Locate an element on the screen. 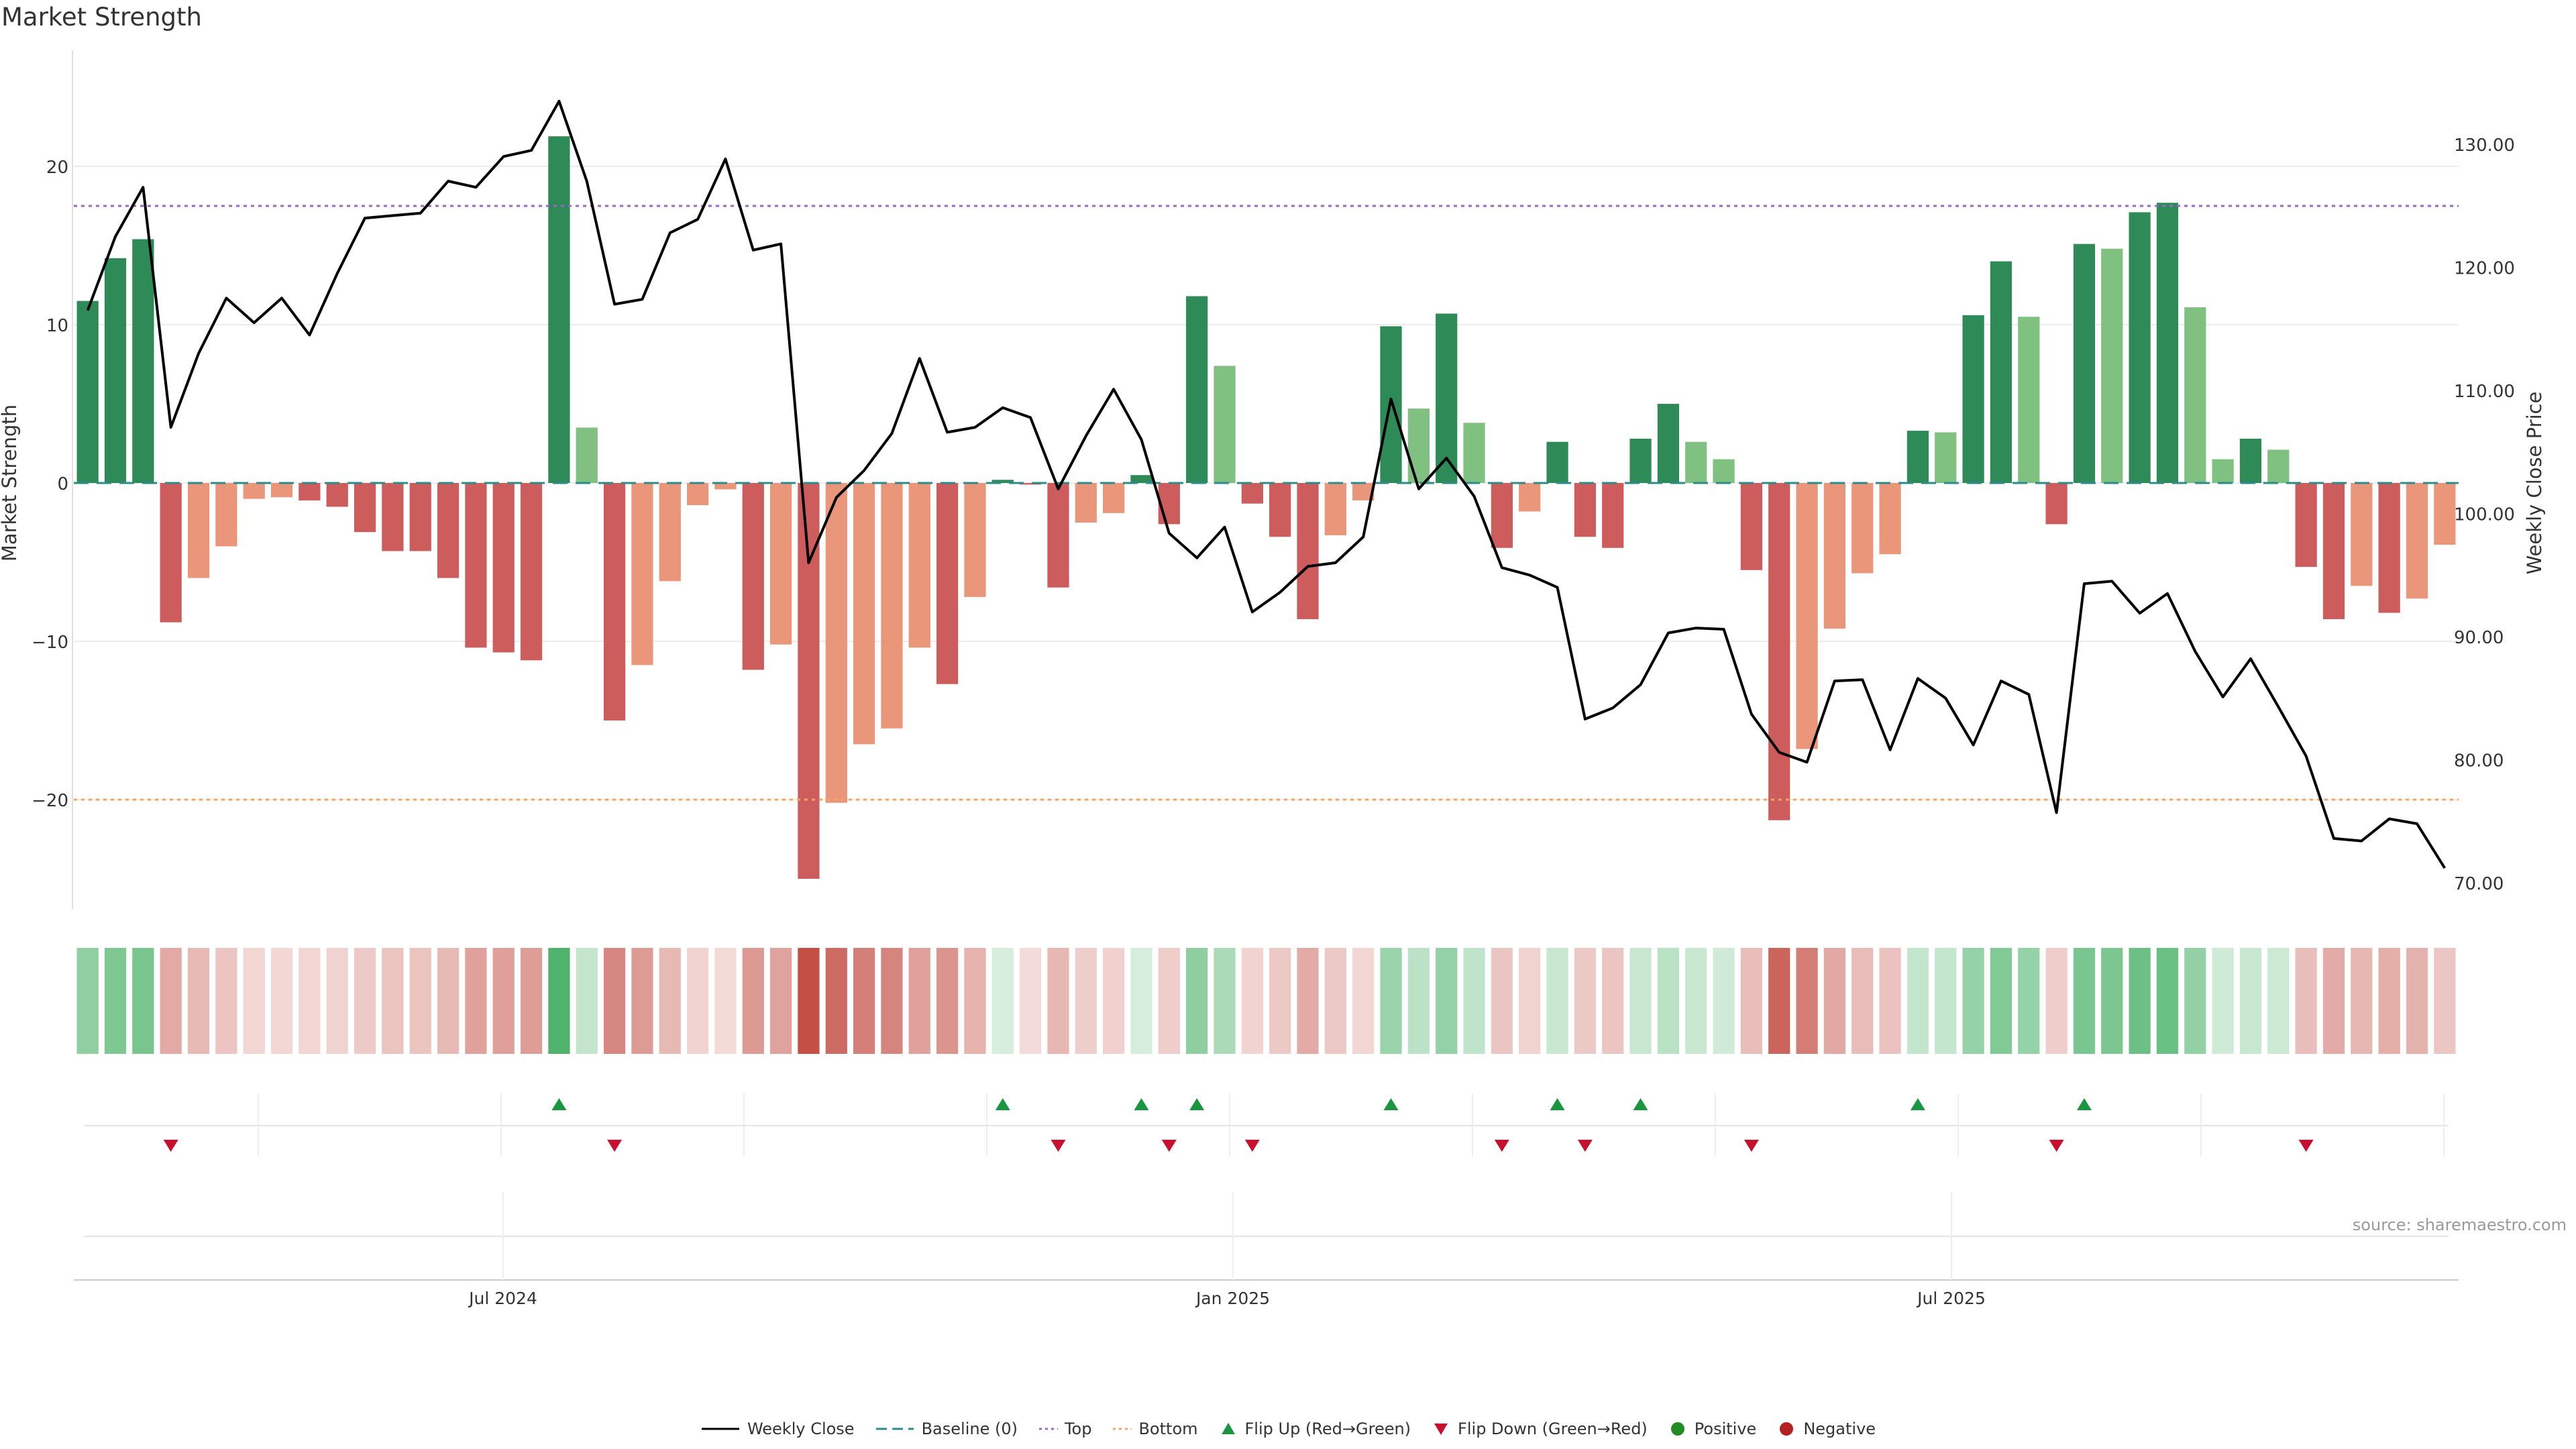 The image size is (2576, 1449). legend-item: Weekly Close is located at coordinates (777, 1428).